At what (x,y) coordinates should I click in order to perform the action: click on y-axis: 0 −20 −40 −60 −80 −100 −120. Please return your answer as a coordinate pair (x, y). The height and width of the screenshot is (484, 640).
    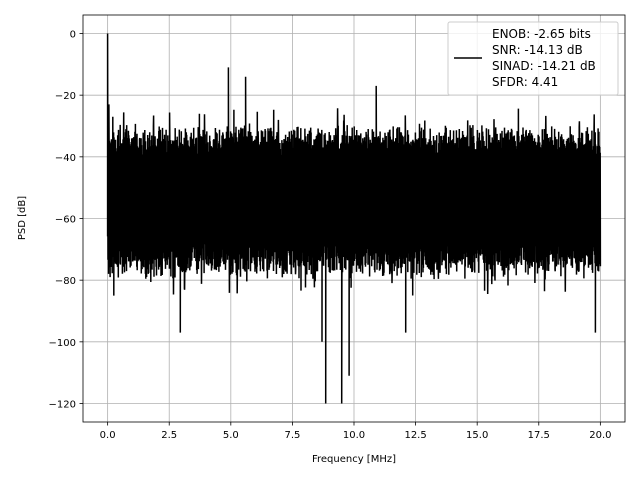
    Looking at the image, I should click on (66, 220).